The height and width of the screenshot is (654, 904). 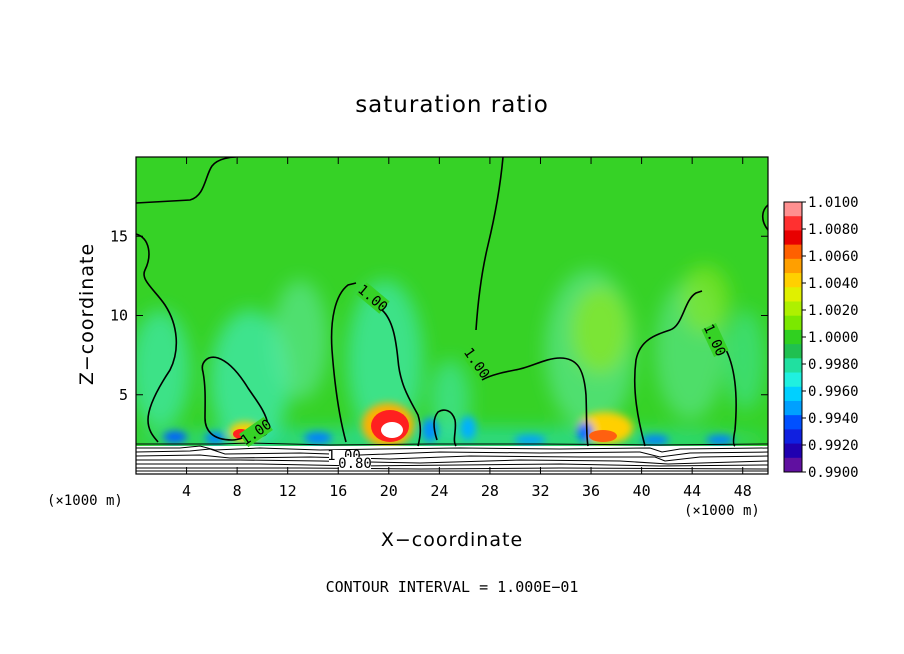 What do you see at coordinates (833, 473) in the screenshot?
I see `colorbar-label: 0.9900` at bounding box center [833, 473].